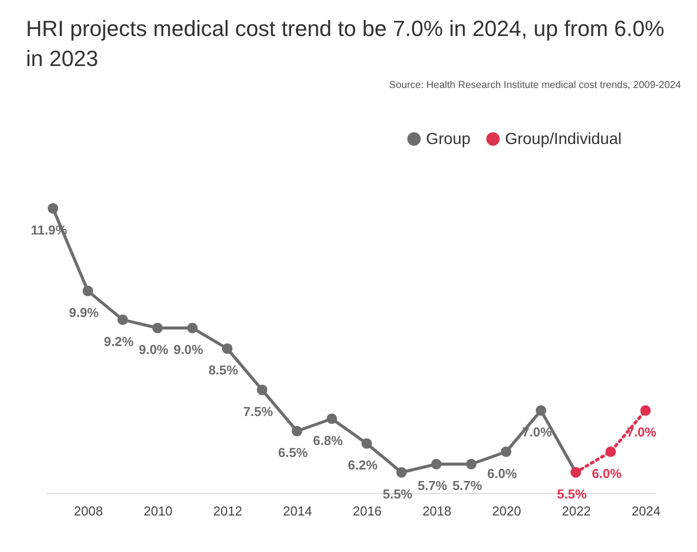 The image size is (697, 552). I want to click on x-tick-label: 2016, so click(367, 511).